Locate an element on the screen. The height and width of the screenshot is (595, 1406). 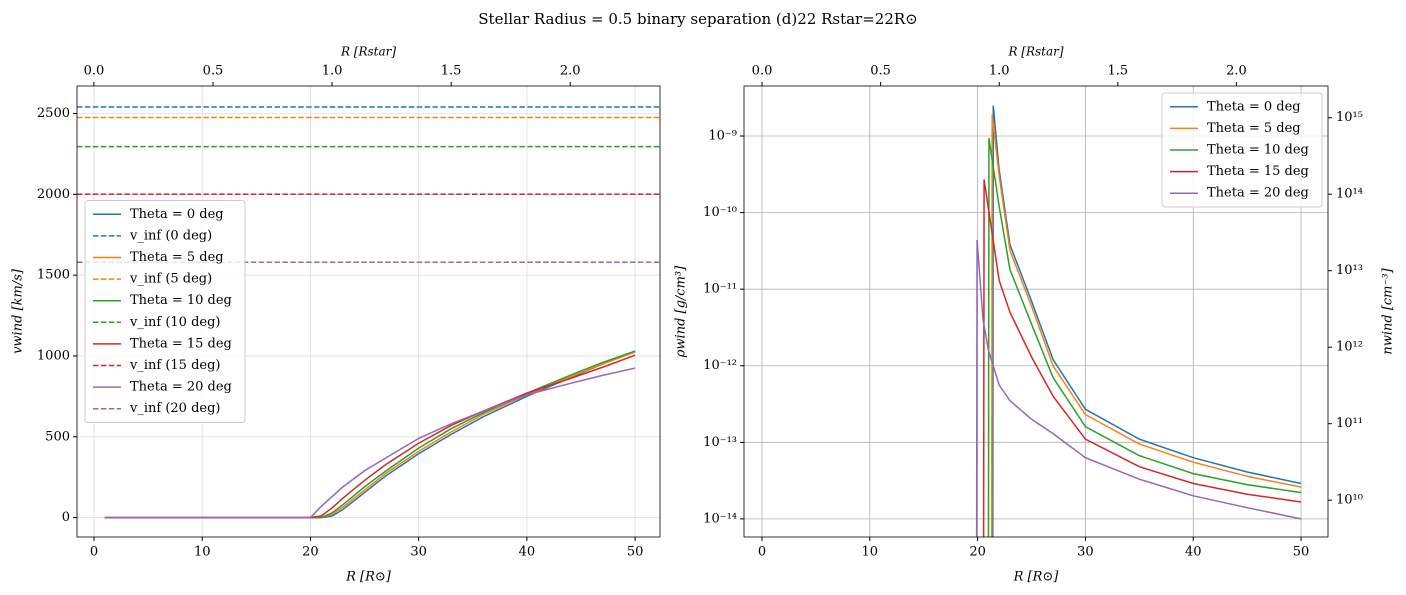
y-tick-label: 10⁻¹³ is located at coordinates (720, 442).